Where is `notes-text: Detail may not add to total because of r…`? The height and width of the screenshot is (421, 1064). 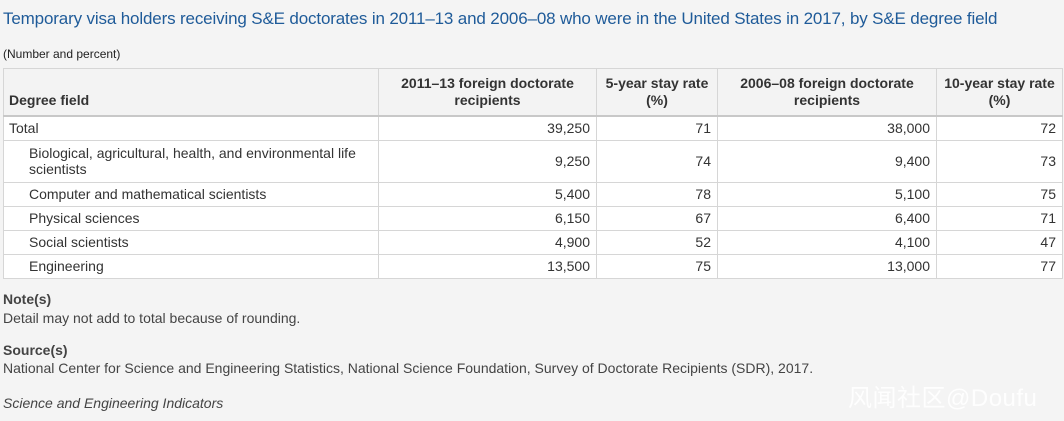 notes-text: Detail may not add to total because of r… is located at coordinates (152, 318).